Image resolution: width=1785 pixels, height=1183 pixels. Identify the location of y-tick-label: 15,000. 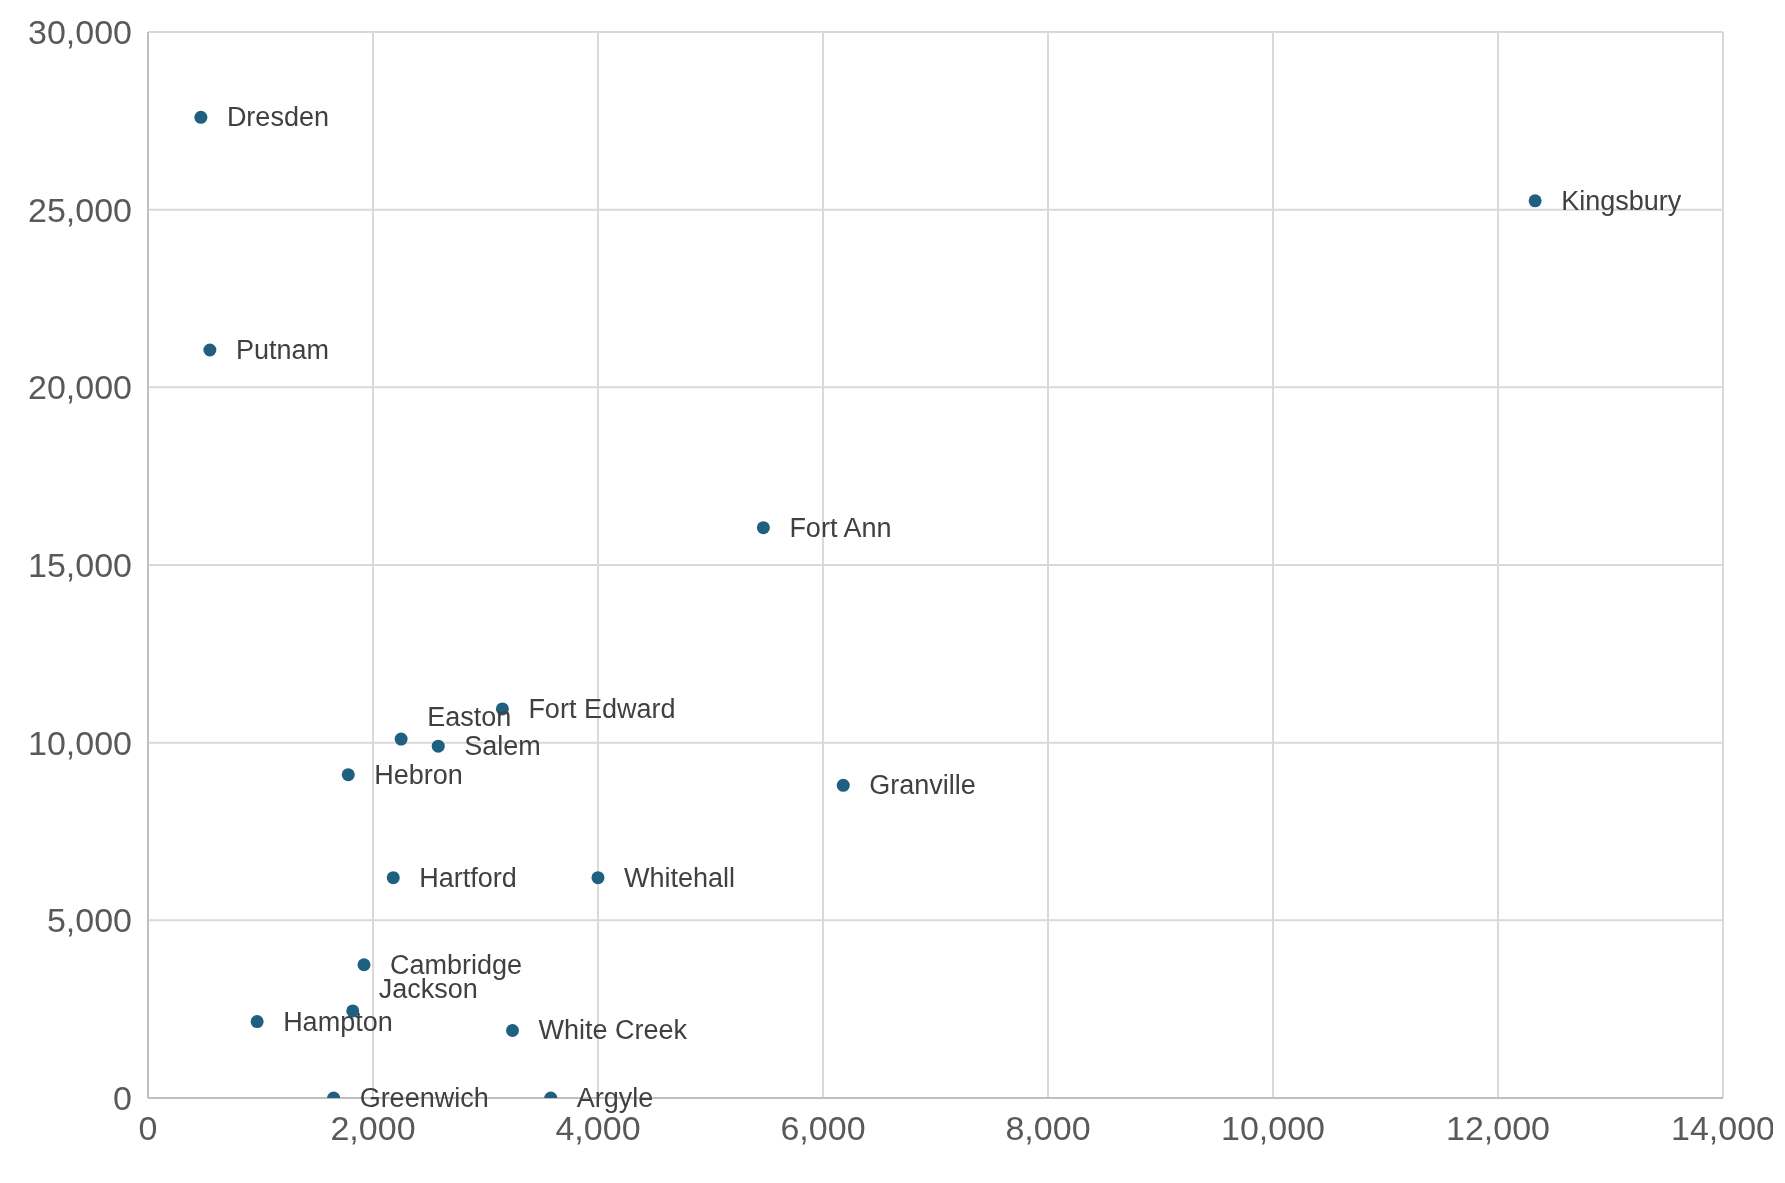
(80, 565).